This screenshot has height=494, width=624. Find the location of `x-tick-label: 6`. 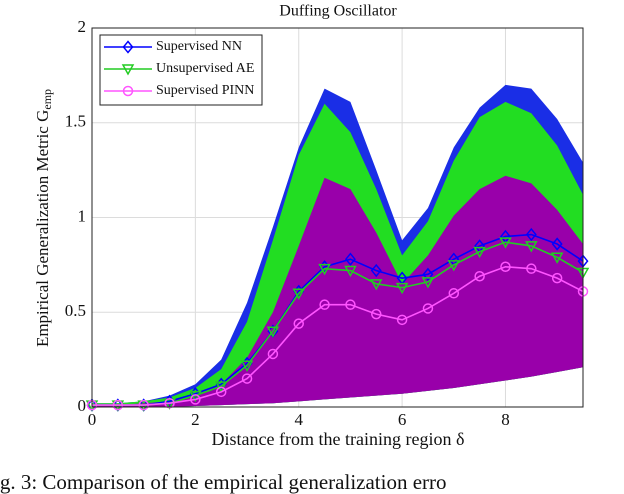

x-tick-label: 6 is located at coordinates (402, 419).